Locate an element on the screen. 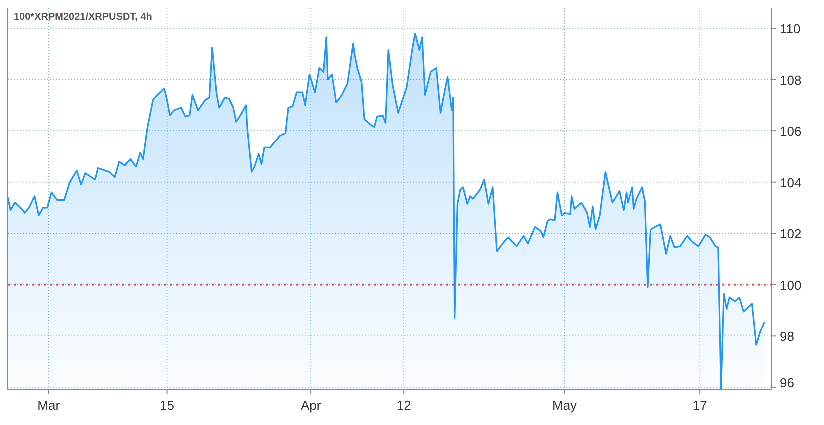 This screenshot has height=425, width=824. y-tick-label: 106 is located at coordinates (791, 132).